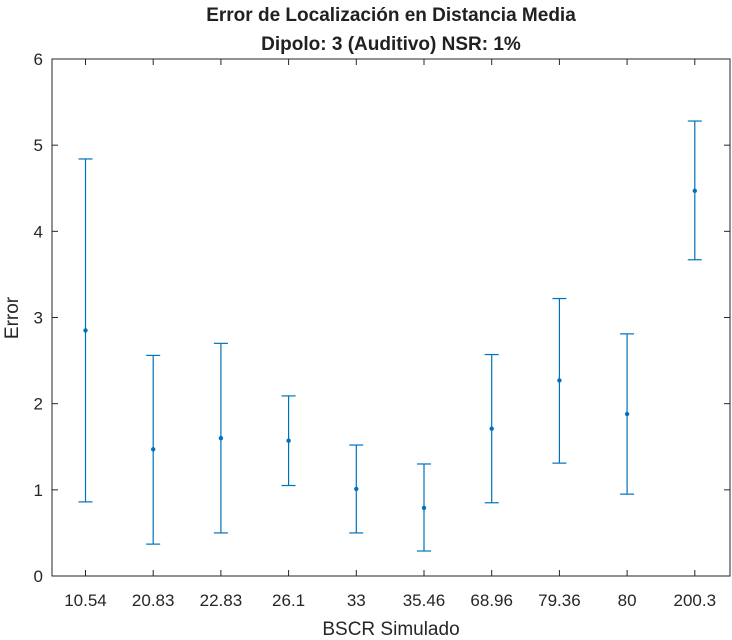  I want to click on x-tick-label-1: 20.83, so click(153, 600).